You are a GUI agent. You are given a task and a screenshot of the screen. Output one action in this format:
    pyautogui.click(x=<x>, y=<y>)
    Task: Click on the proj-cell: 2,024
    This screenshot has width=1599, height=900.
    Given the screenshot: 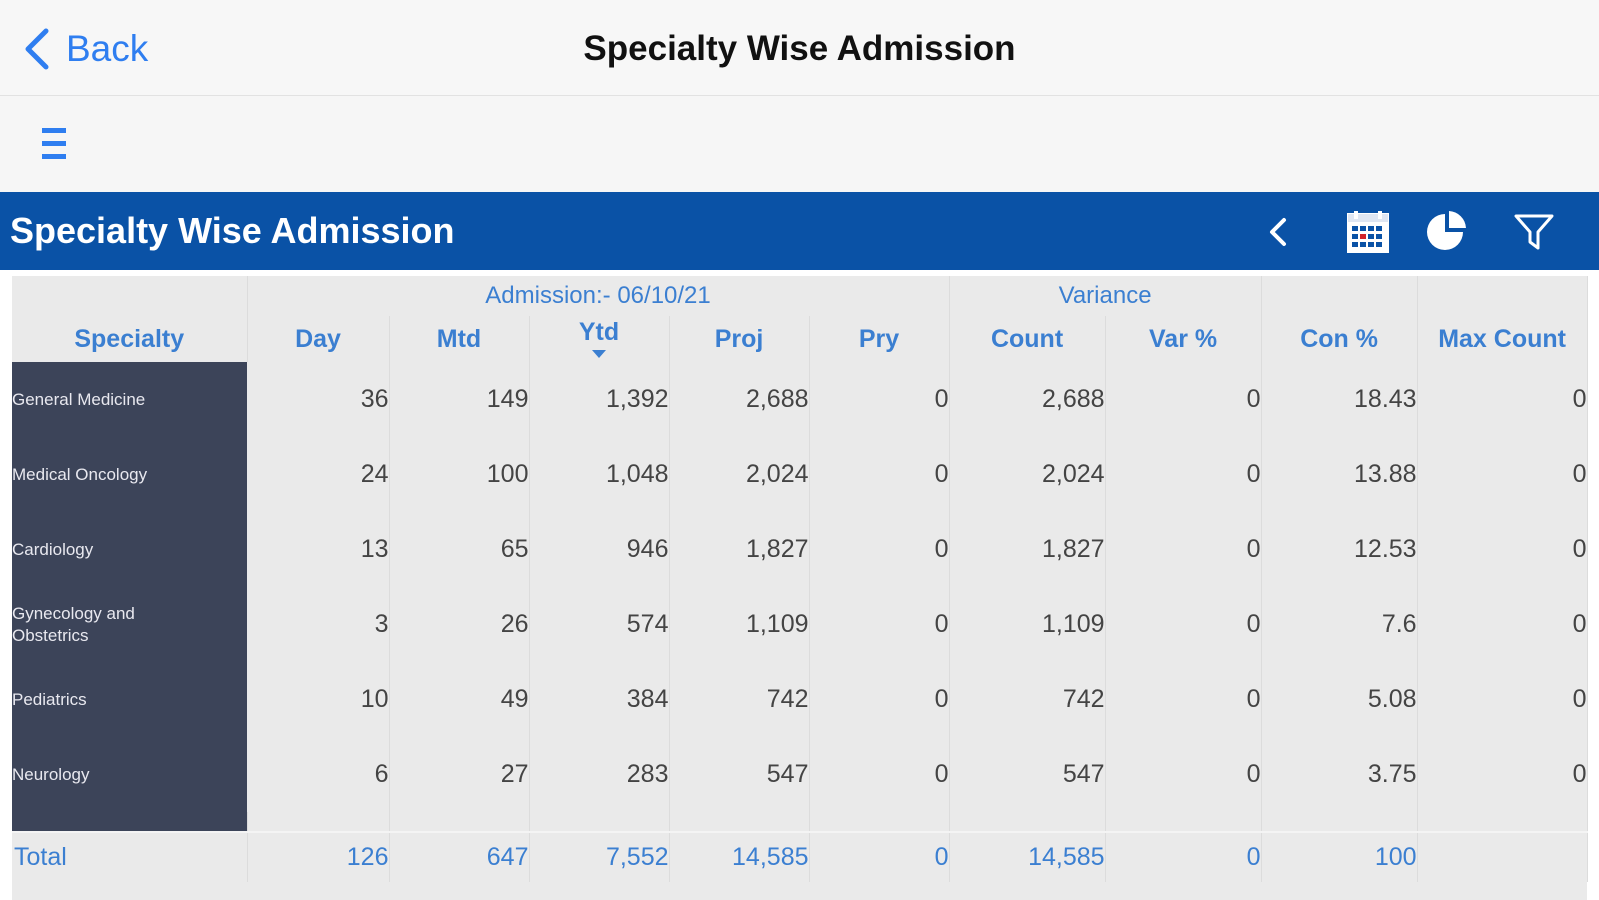 What is the action you would take?
    pyautogui.click(x=739, y=474)
    